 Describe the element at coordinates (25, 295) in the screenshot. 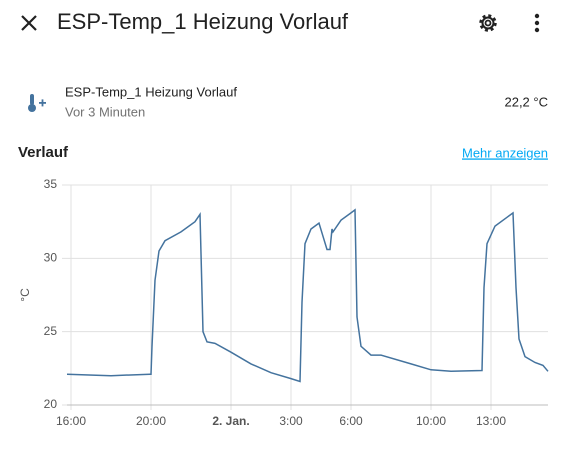

I see `y-axis-label: °C` at that location.